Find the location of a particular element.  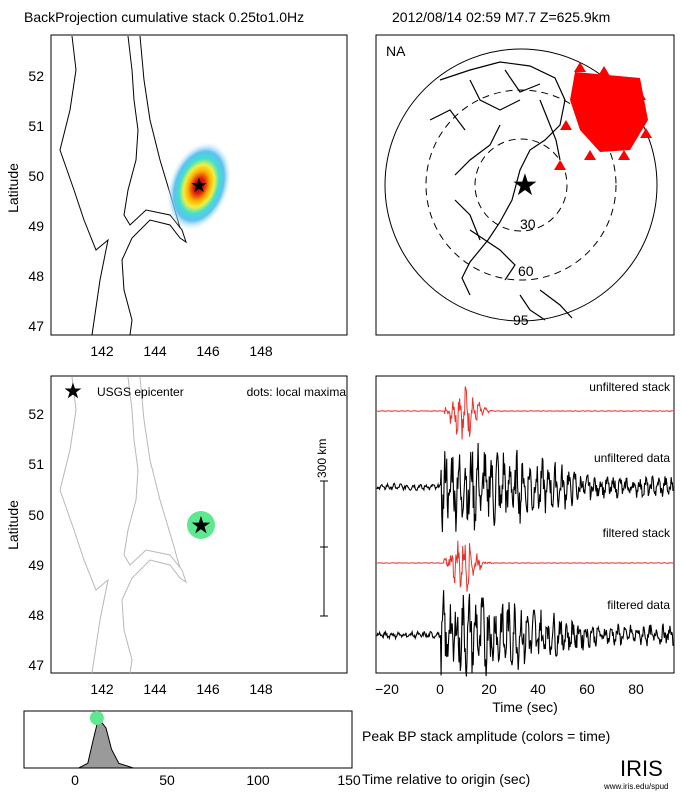

legend-star-icon: ★ is located at coordinates (73, 391).